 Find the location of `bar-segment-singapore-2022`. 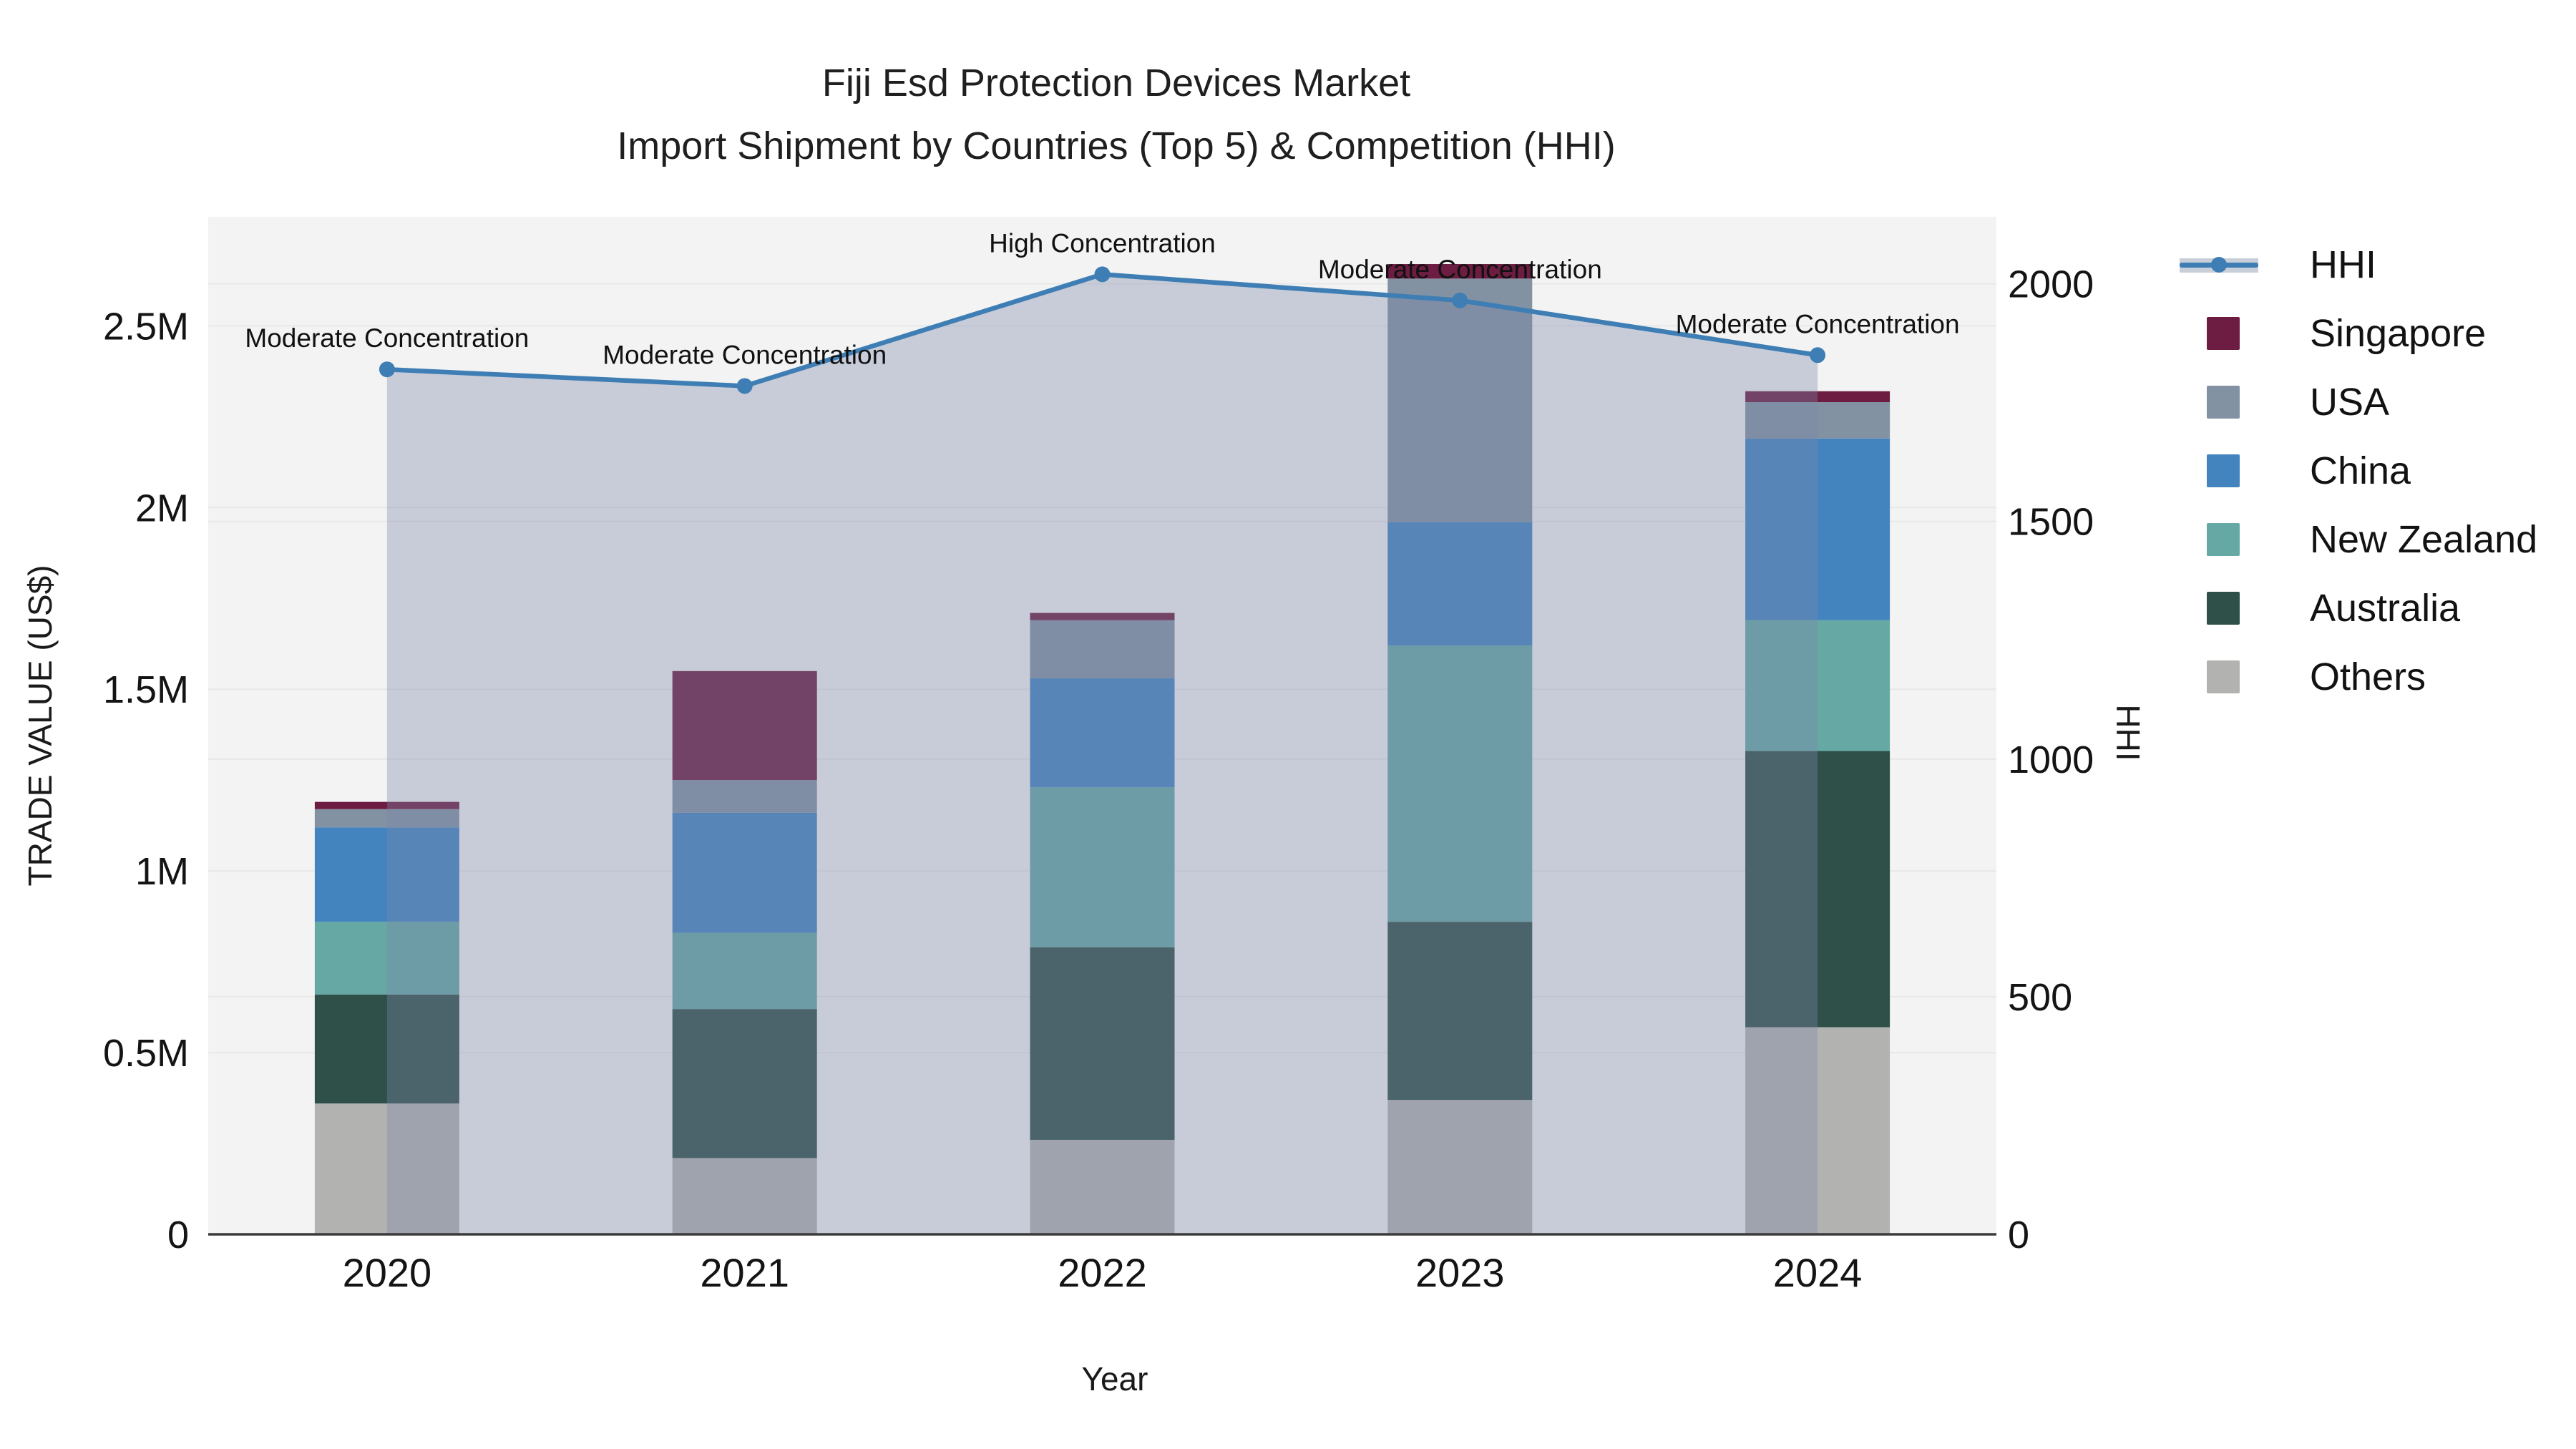

bar-segment-singapore-2022 is located at coordinates (1102, 616).